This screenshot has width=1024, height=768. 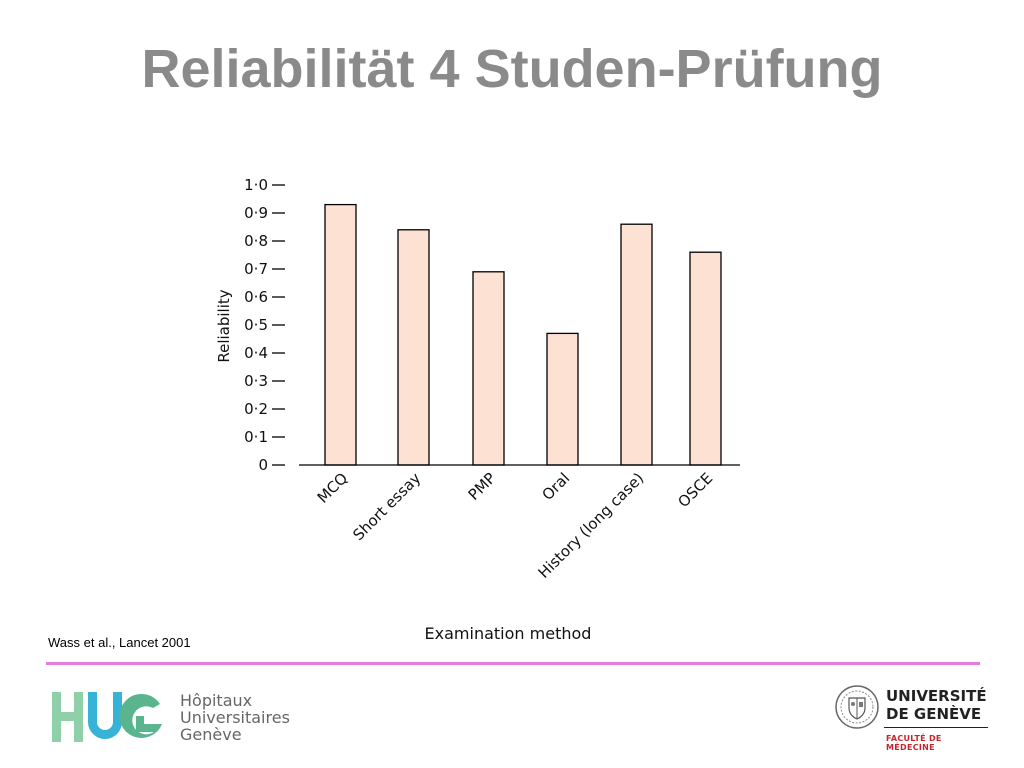 I want to click on unige-logo: UNIVERSITÉ DE GENÈVE FACULTÉ DE MÉDECINE, so click(x=912, y=718).